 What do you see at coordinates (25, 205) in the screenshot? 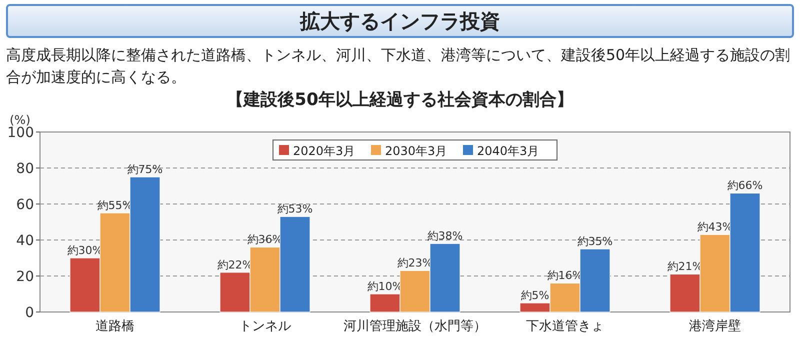
I see `y-tick-label: 60` at bounding box center [25, 205].